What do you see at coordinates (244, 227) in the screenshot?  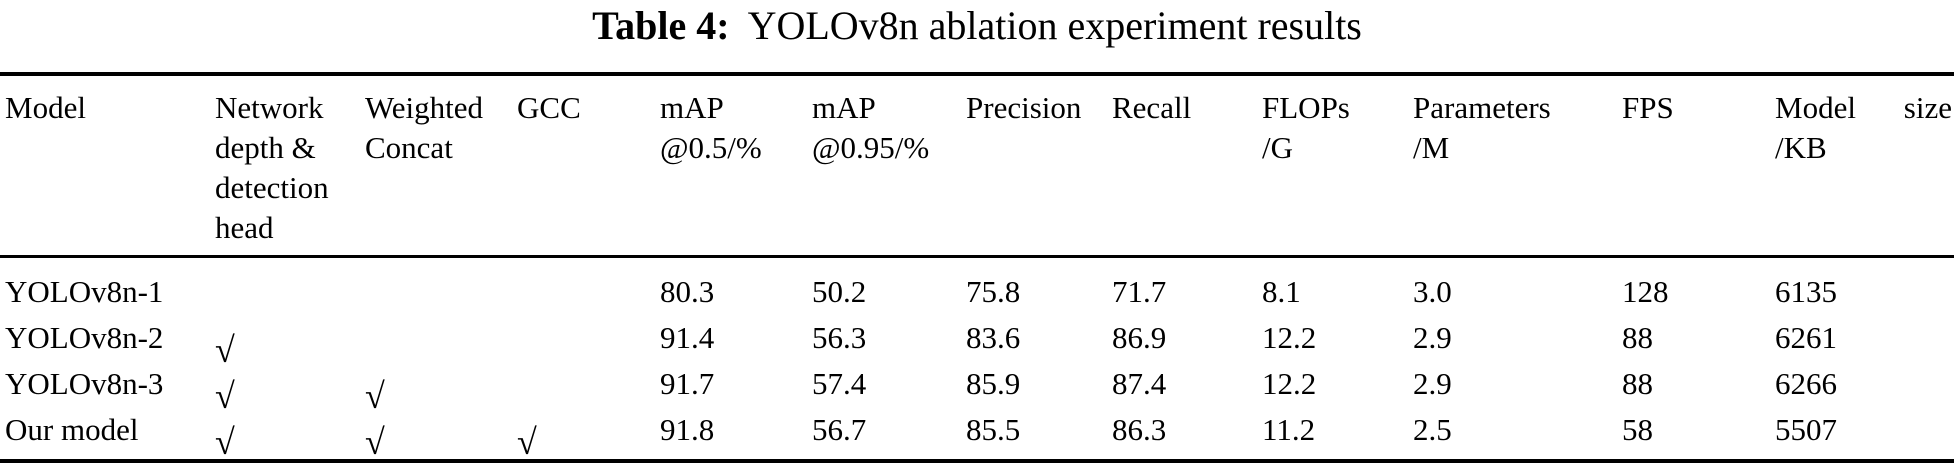 I see `column-header-line: head` at bounding box center [244, 227].